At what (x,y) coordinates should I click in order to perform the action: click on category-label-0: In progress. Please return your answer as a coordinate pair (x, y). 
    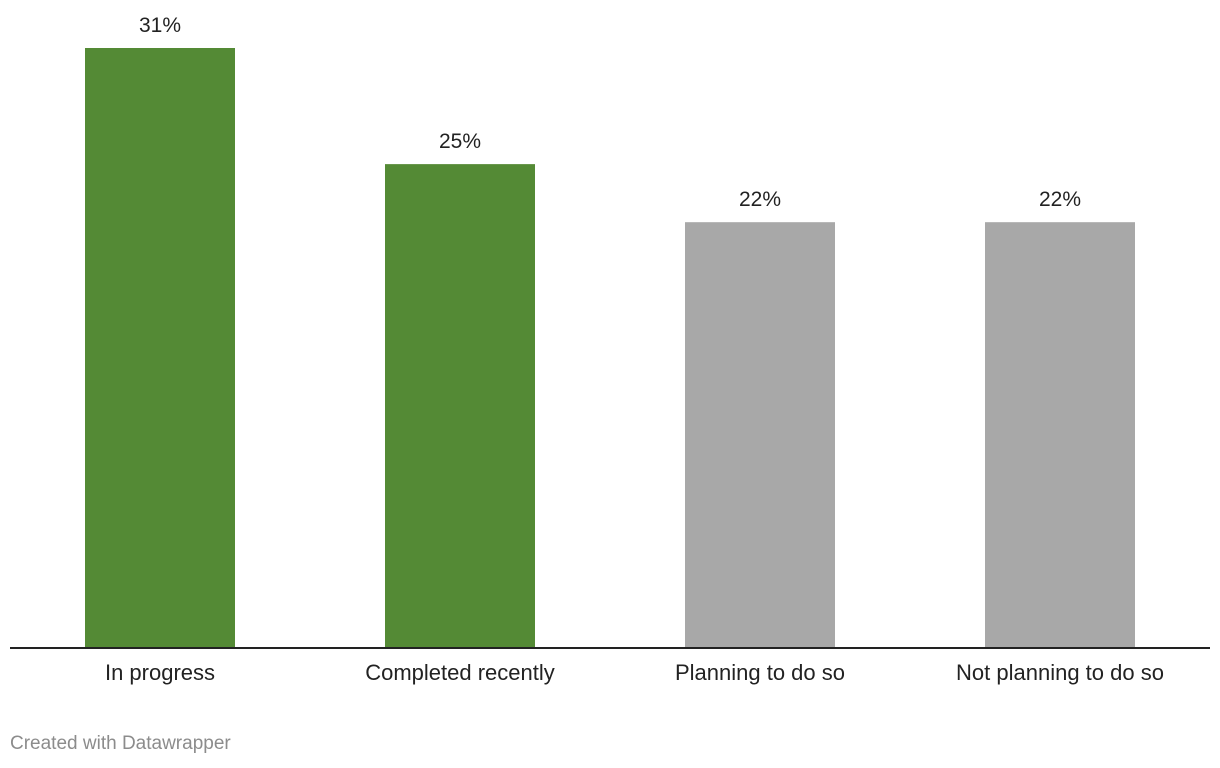
    Looking at the image, I should click on (160, 672).